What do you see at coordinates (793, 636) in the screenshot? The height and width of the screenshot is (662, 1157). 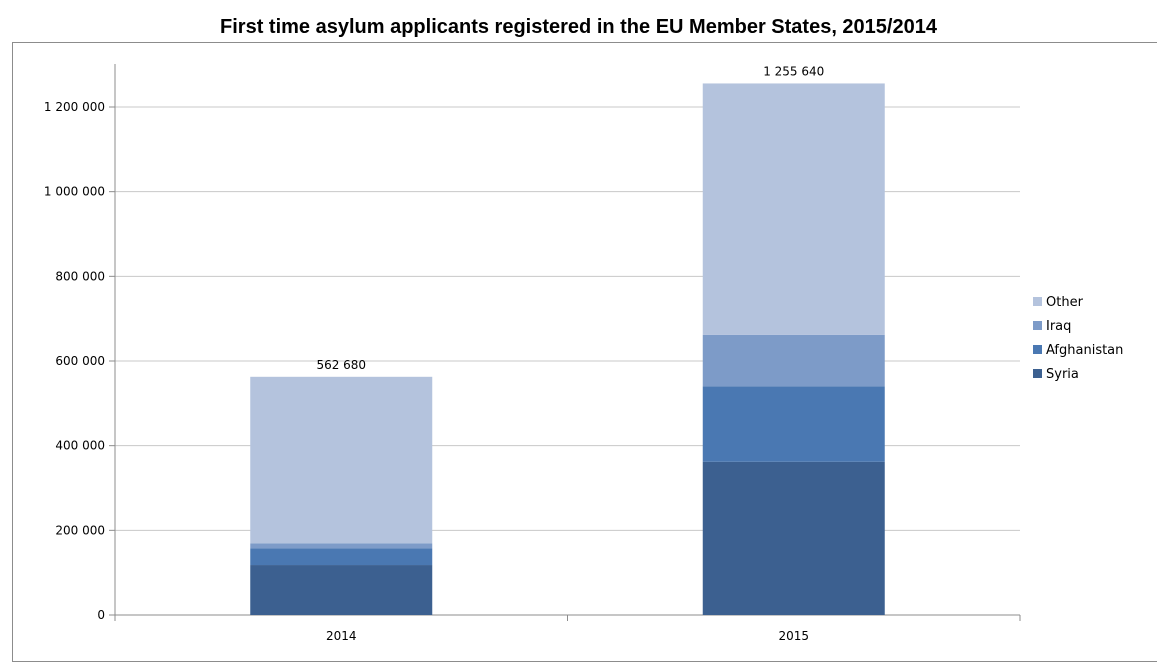 I see `x-tick-label: 2015` at bounding box center [793, 636].